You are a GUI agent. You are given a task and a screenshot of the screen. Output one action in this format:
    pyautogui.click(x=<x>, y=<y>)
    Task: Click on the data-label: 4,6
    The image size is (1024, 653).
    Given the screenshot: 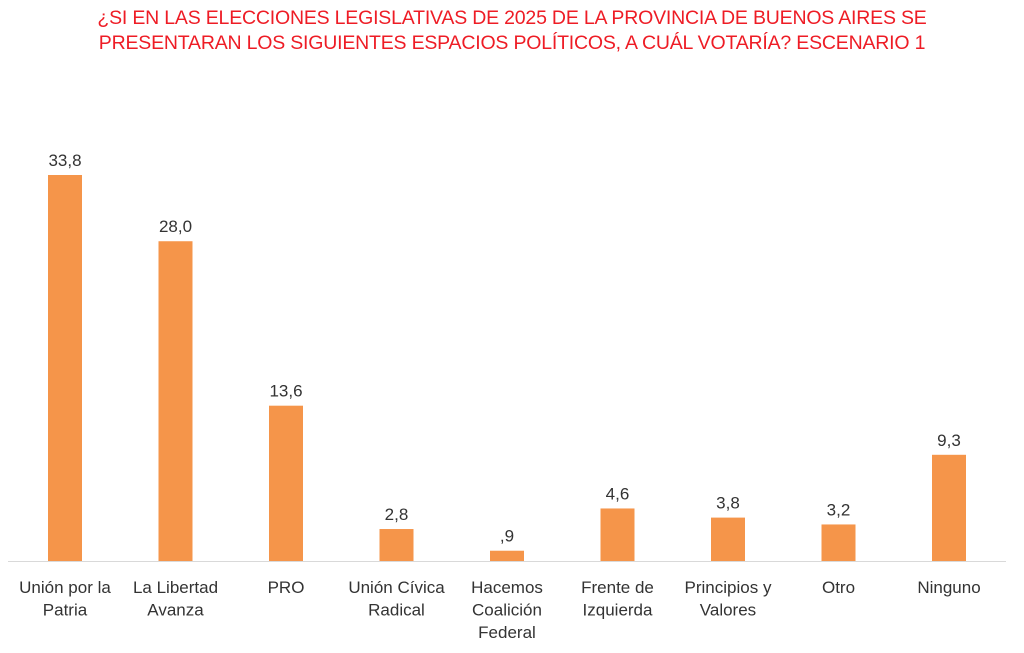 What is the action you would take?
    pyautogui.click(x=618, y=493)
    